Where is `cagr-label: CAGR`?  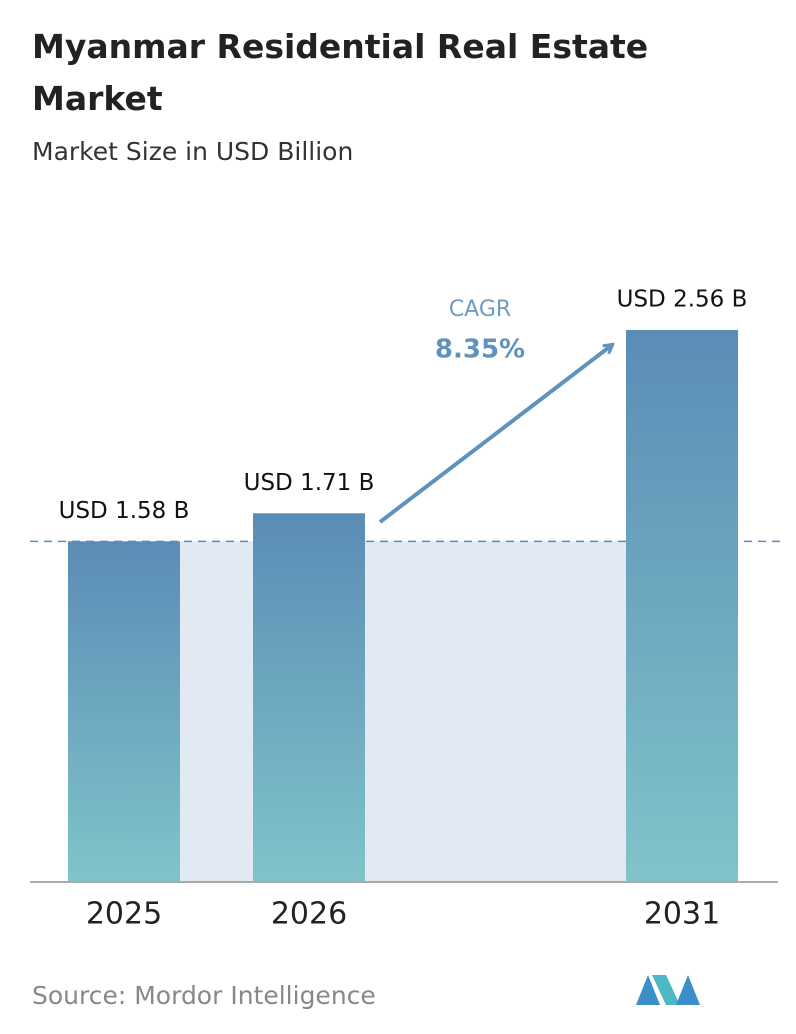 cagr-label: CAGR is located at coordinates (480, 309).